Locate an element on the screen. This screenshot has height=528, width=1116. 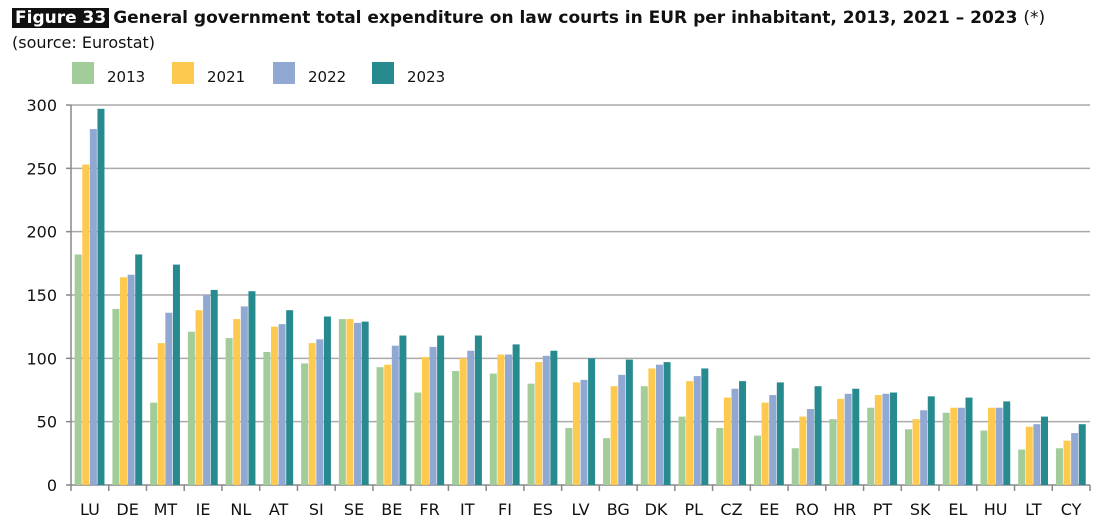
bar-SI-2022 is located at coordinates (320, 412).